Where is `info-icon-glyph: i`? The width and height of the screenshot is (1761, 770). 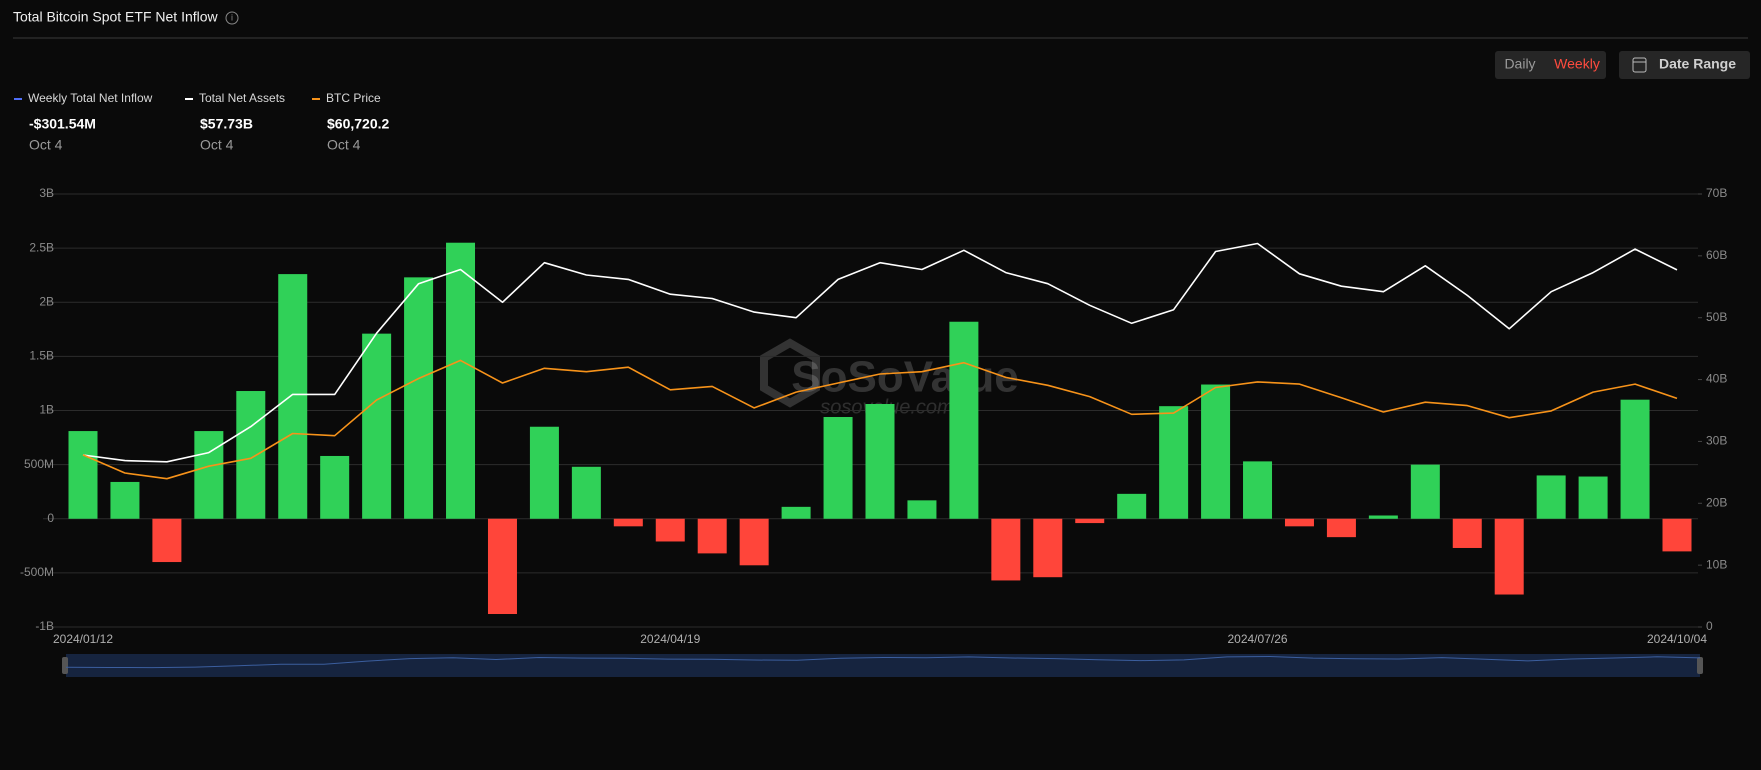
info-icon-glyph: i is located at coordinates (232, 17).